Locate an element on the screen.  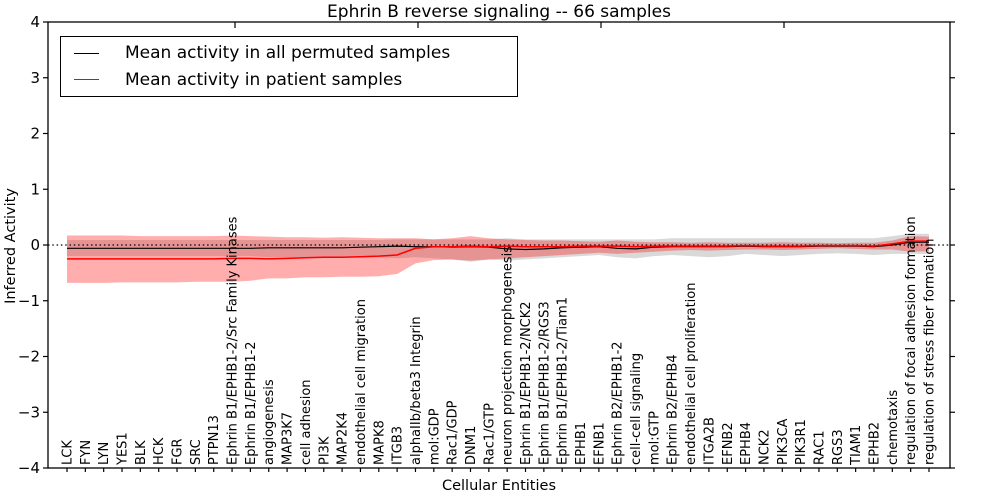
x-tick-label: Rac1/GTP is located at coordinates (489, 434).